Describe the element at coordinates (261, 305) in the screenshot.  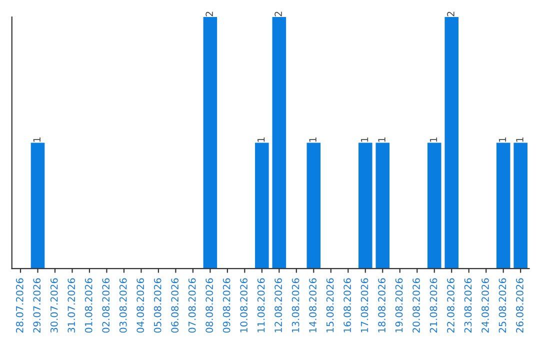
I see `x-tick-label: 11.08.2026` at that location.